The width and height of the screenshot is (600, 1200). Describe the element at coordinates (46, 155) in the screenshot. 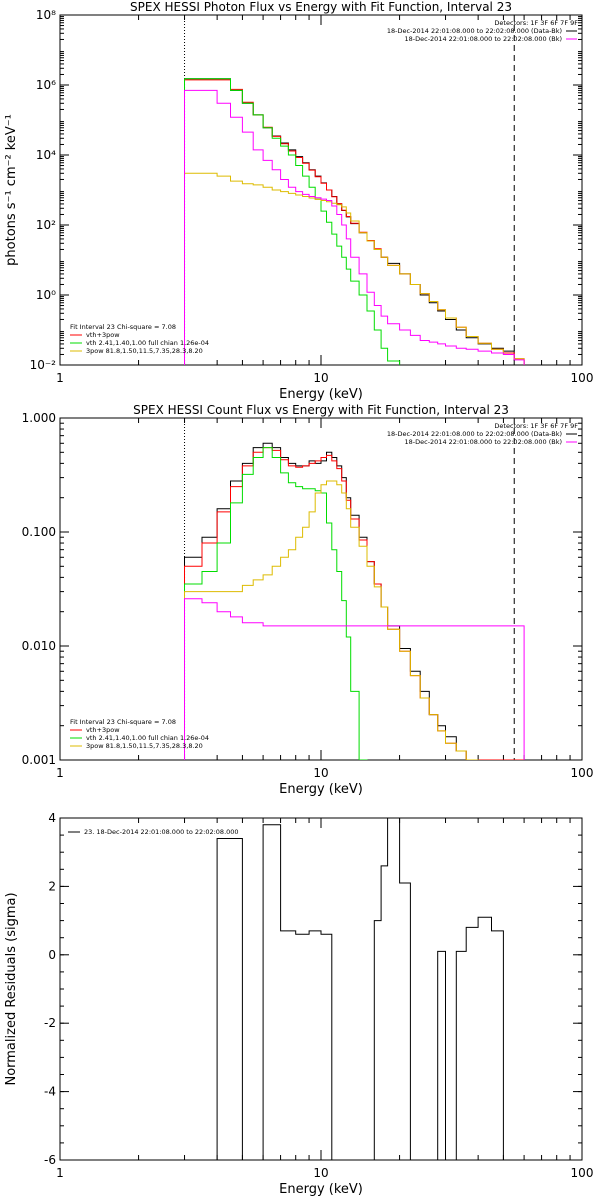

I see `y-tick-label: 10⁴` at that location.